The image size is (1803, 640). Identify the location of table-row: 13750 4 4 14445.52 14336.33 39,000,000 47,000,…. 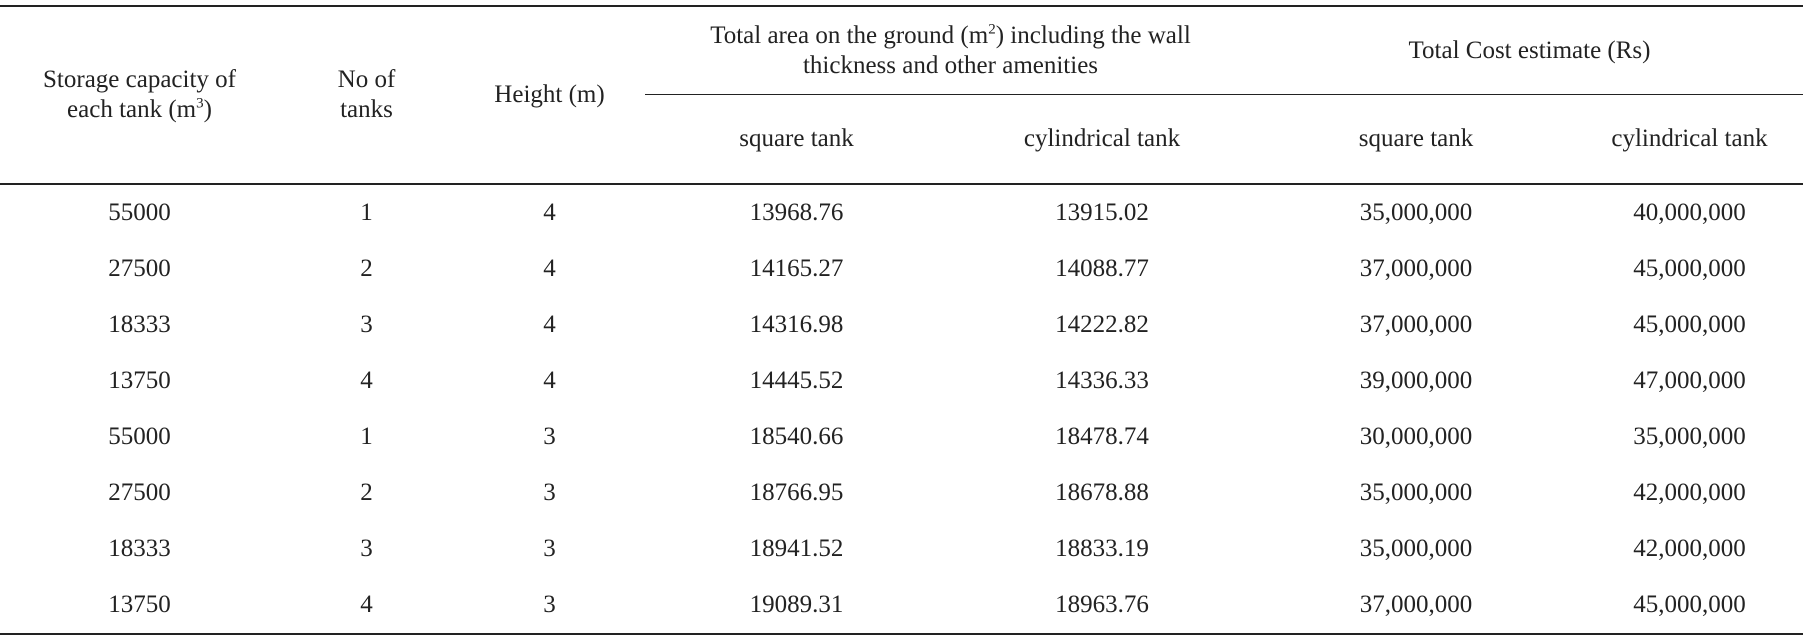
(901, 381).